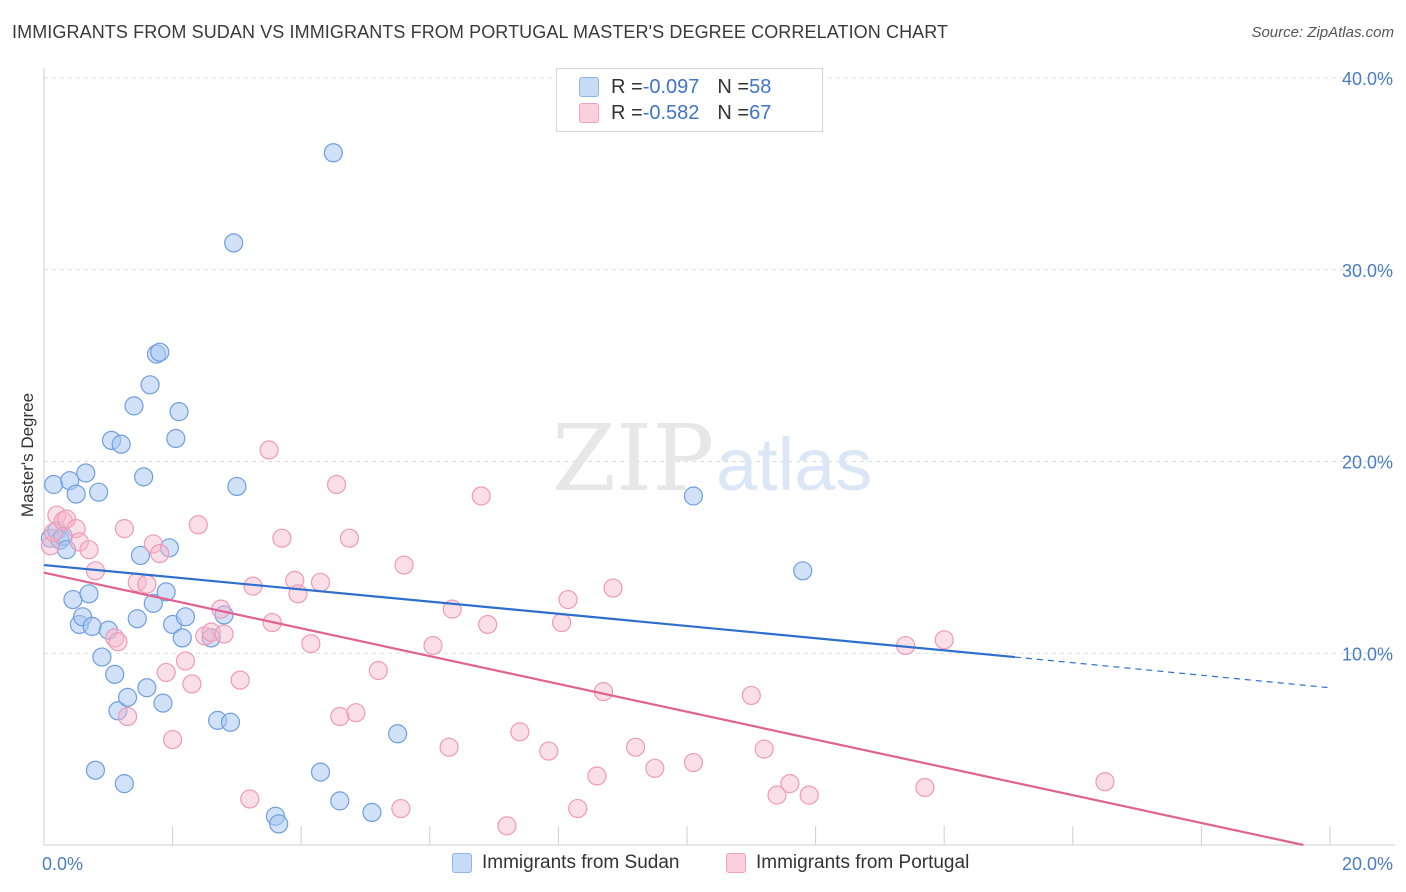  Describe the element at coordinates (712, 458) in the screenshot. I see `watermark: ZIP atlas` at that location.